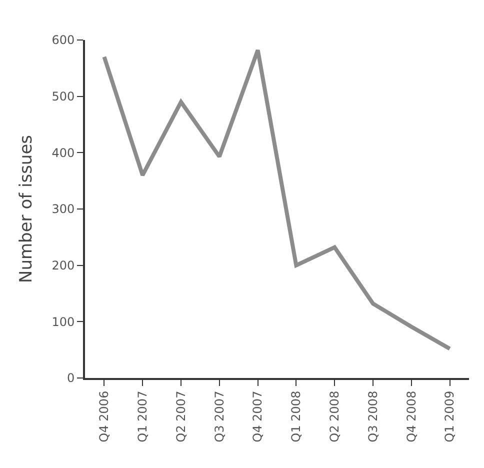  Describe the element at coordinates (63, 153) in the screenshot. I see `y-tick-label: 400` at that location.